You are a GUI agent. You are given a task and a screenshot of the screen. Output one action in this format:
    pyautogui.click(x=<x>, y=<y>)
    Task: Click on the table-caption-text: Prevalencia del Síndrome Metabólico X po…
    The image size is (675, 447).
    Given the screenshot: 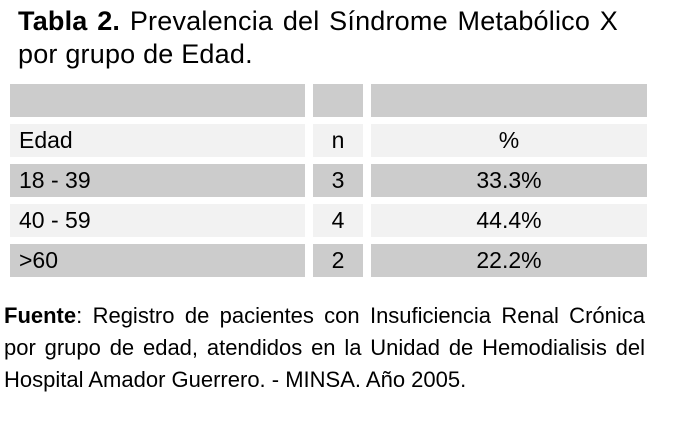 What is the action you would take?
    pyautogui.click(x=318, y=37)
    